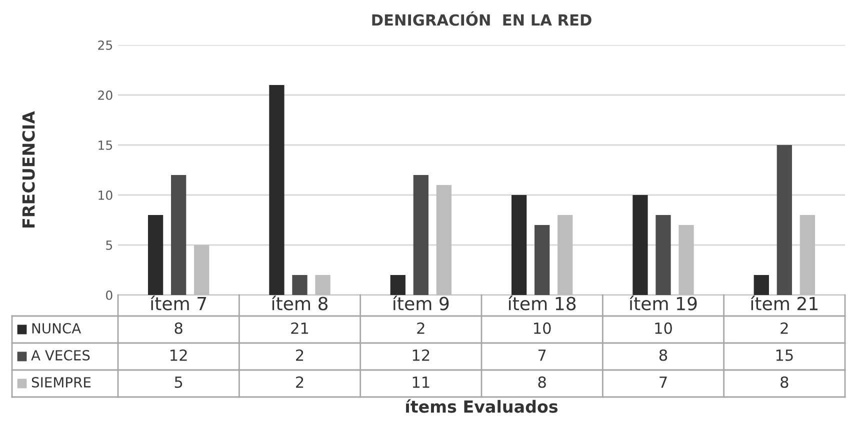 This screenshot has height=442, width=858. What do you see at coordinates (109, 295) in the screenshot?
I see `y-tick-label: 0` at bounding box center [109, 295].